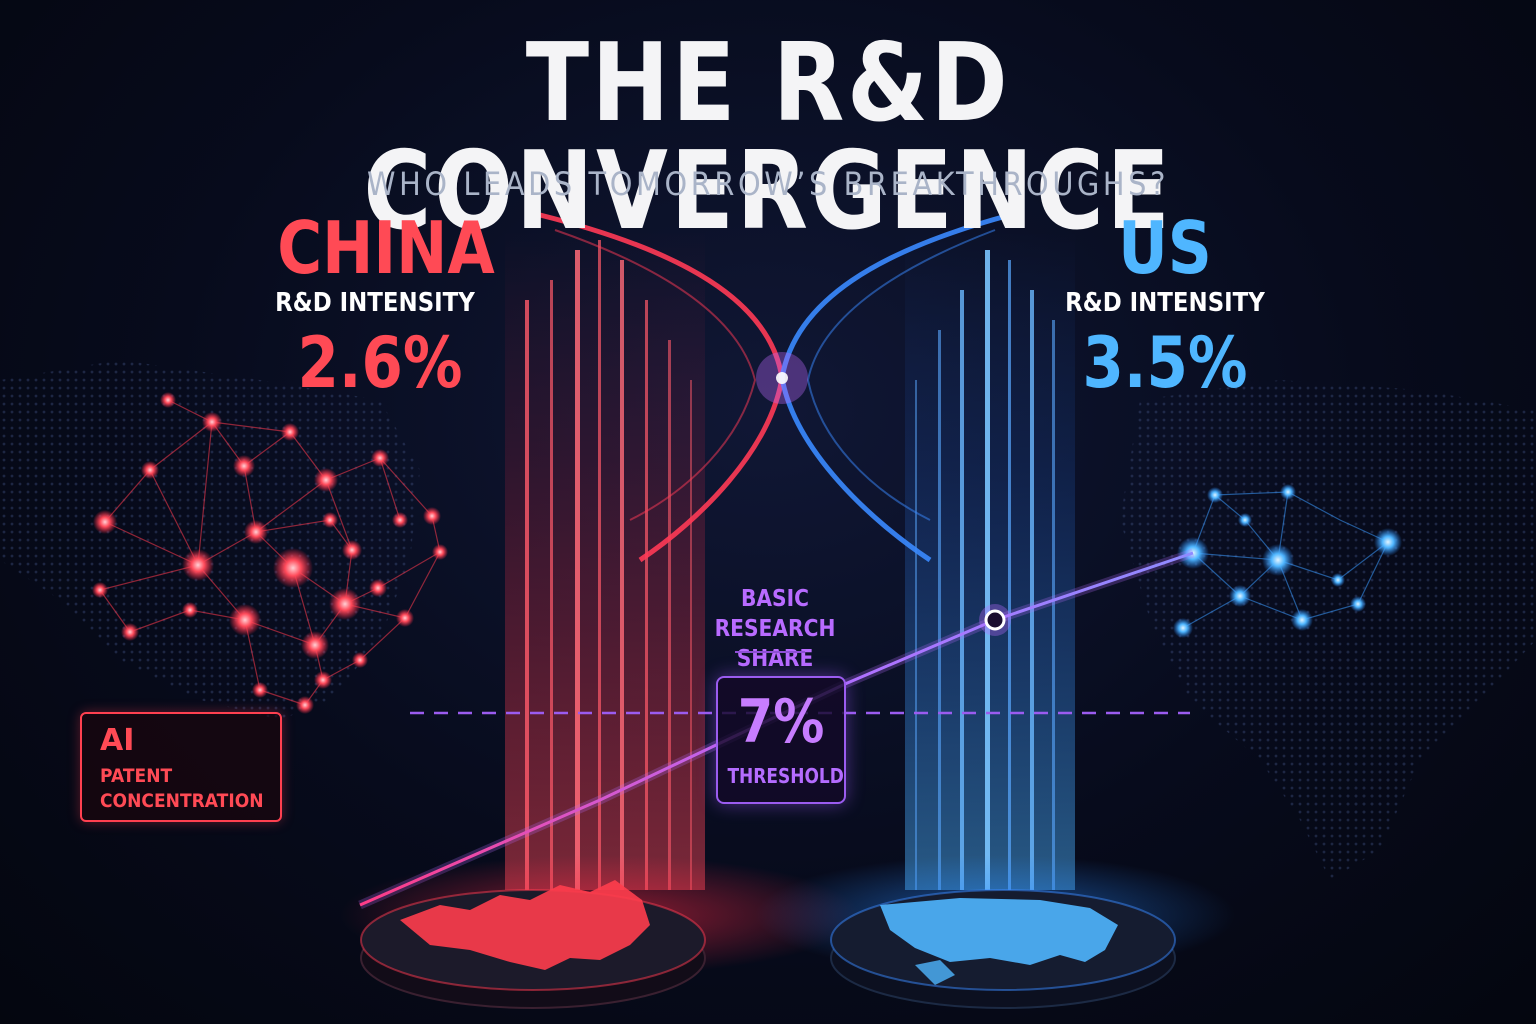 The image size is (1536, 1024). I want to click on page-subtitle: WHO LEADS TOMORROW’S BREAKTHROUGHS?, so click(768, 184).